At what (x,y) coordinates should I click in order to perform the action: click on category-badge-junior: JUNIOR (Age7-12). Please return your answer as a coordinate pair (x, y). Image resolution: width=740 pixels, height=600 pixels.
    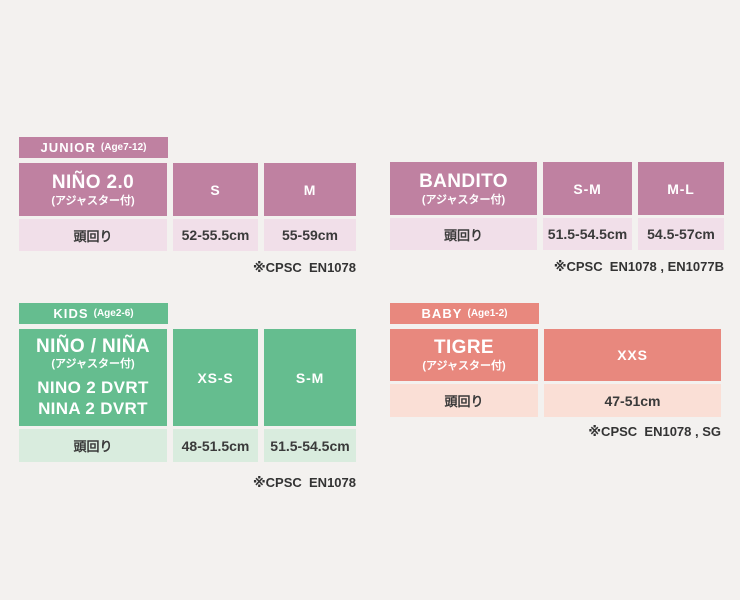
    Looking at the image, I should click on (93, 147).